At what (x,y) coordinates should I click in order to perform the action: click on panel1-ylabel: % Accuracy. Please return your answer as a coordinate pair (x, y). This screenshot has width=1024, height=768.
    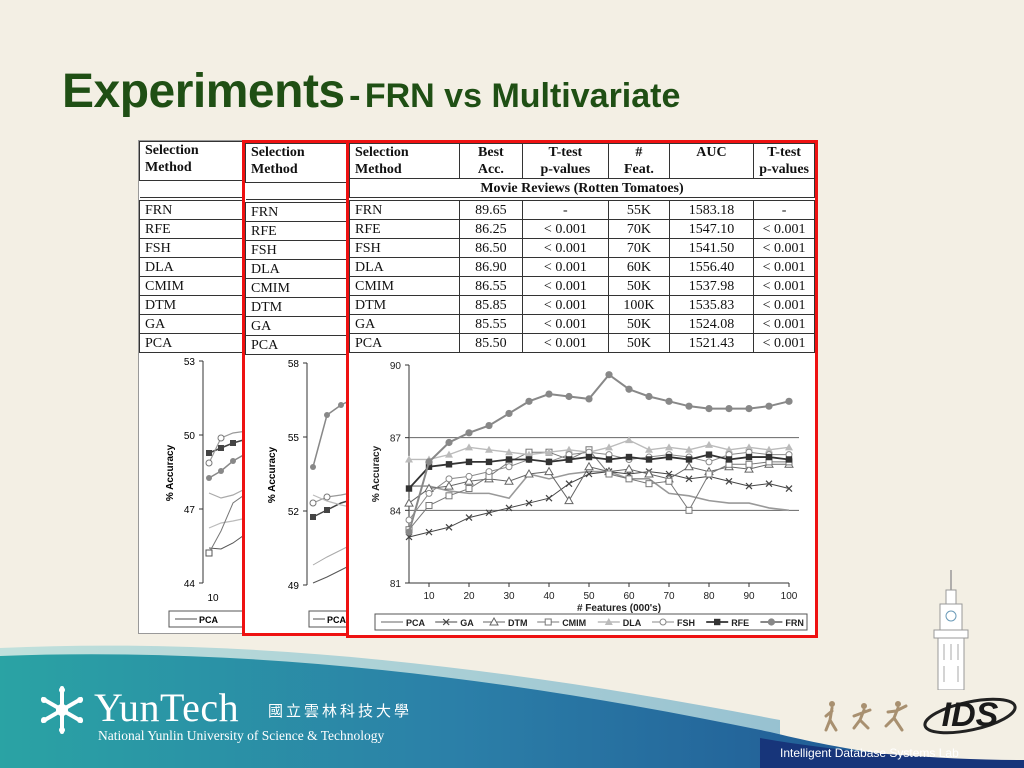
    Looking at the image, I should click on (170, 472).